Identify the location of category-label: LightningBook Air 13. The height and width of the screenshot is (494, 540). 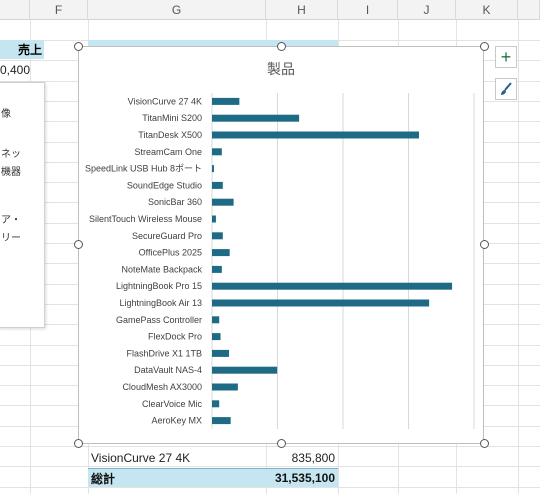
(160, 303).